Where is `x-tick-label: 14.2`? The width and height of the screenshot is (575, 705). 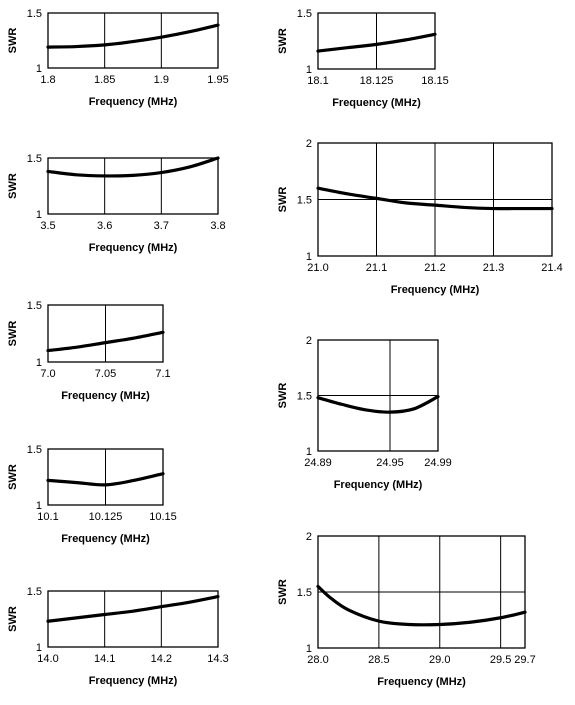 x-tick-label: 14.2 is located at coordinates (161, 659).